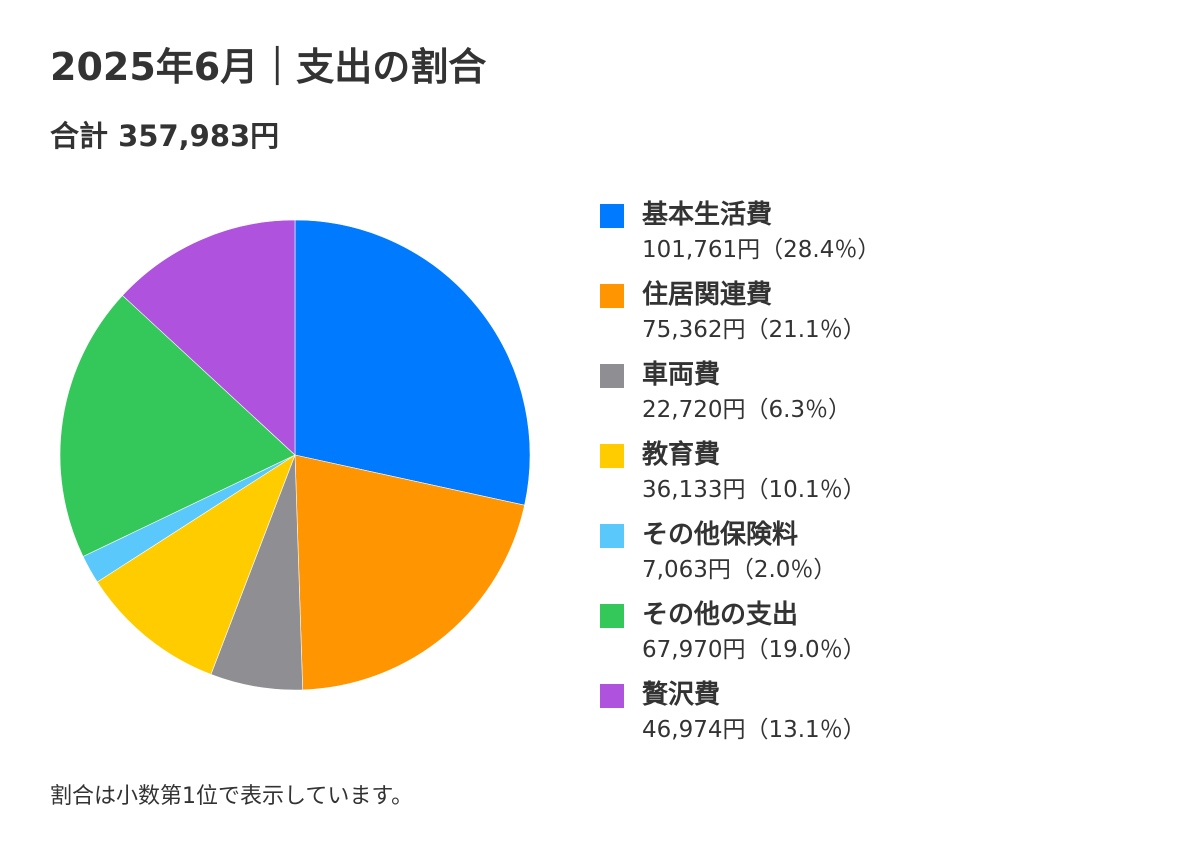  I want to click on legend-item: 教育費 36,133円（10.1％）, so click(880, 476).